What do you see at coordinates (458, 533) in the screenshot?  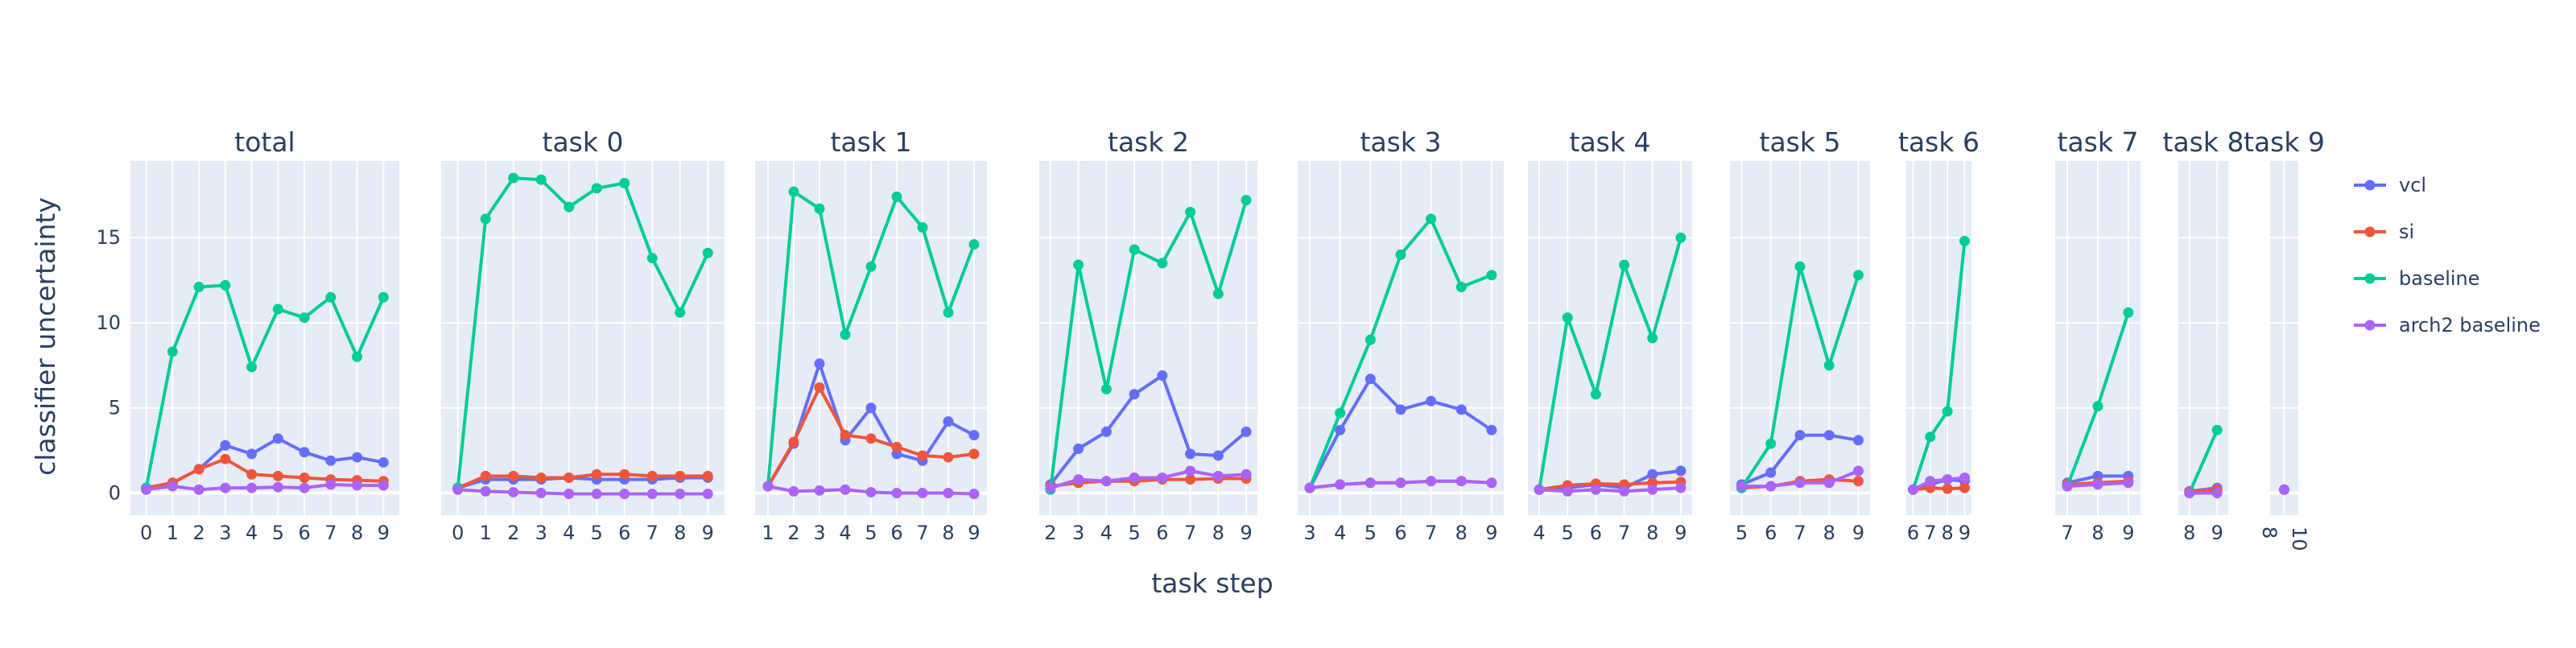 I see `x-tick-label: 0` at bounding box center [458, 533].